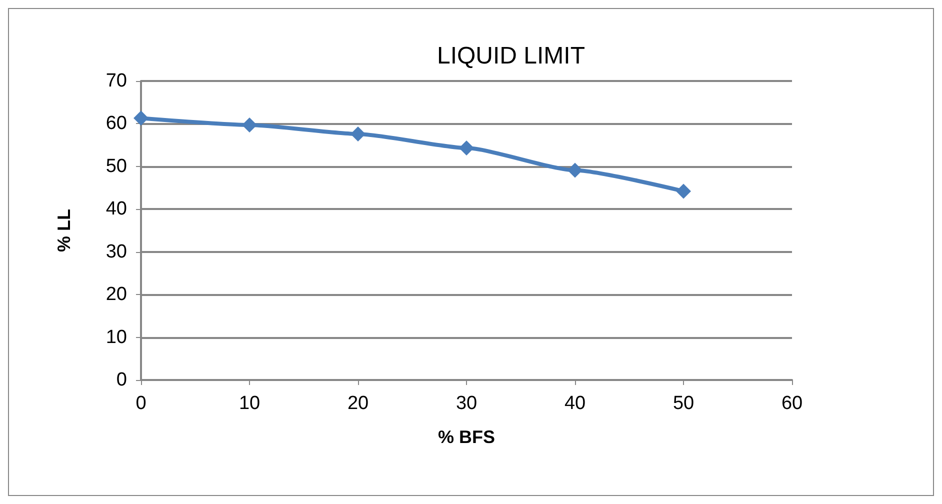 The height and width of the screenshot is (504, 942). I want to click on y-tick-label: 10, so click(116, 337).